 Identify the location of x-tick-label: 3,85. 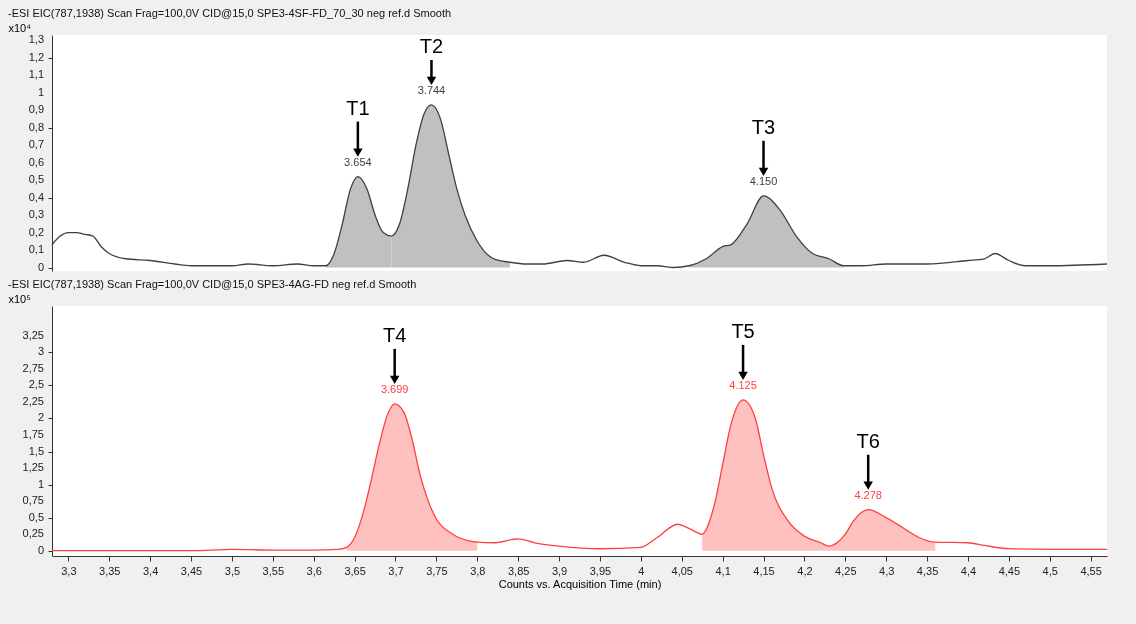
(518, 570).